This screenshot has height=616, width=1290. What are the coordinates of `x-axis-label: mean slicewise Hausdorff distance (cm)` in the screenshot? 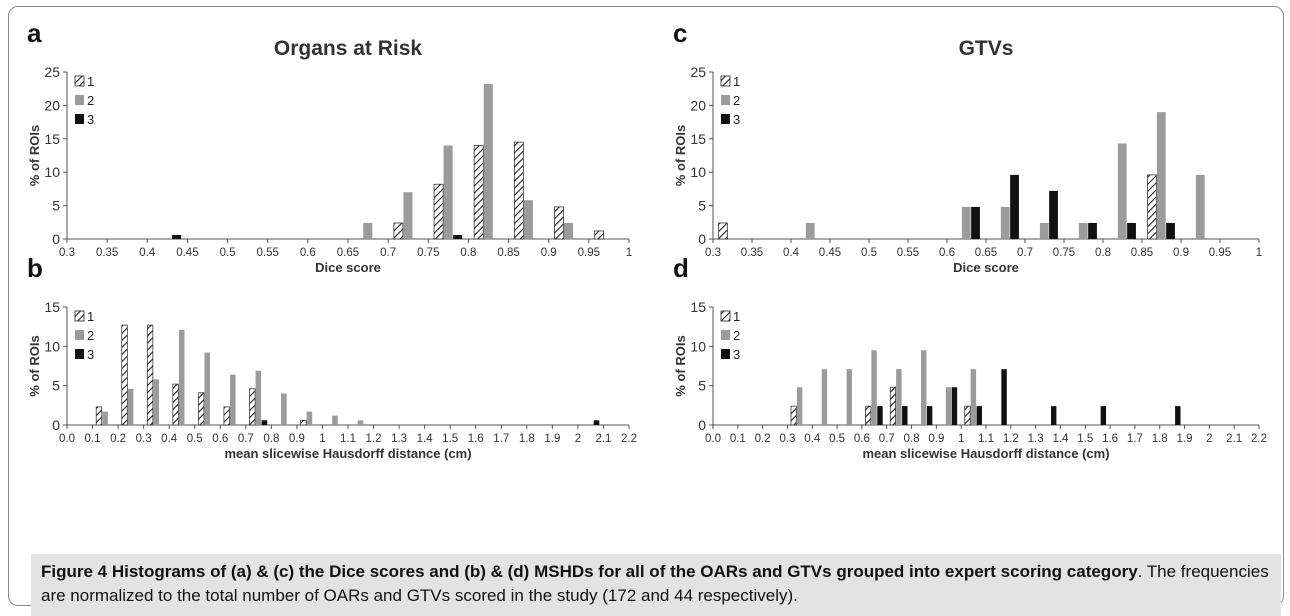 It's located at (347, 453).